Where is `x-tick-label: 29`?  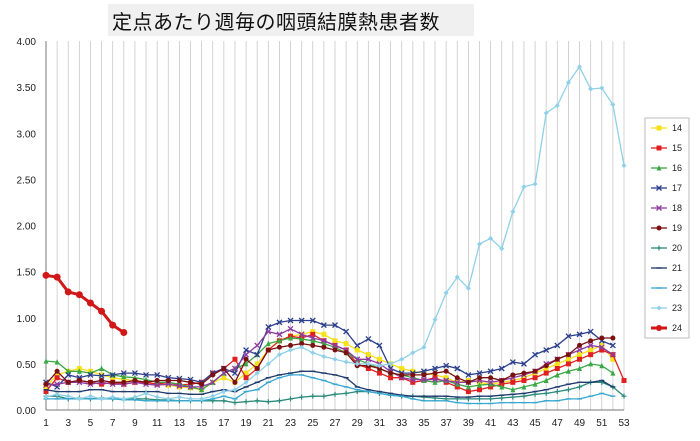
x-tick-label: 29 is located at coordinates (358, 423).